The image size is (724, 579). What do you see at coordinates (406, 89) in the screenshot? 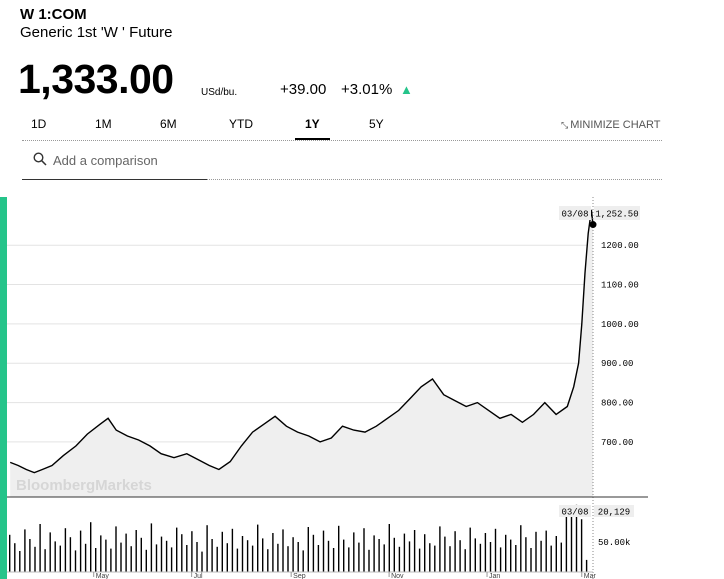
I see `up-triangle-icon: ▲` at bounding box center [406, 89].